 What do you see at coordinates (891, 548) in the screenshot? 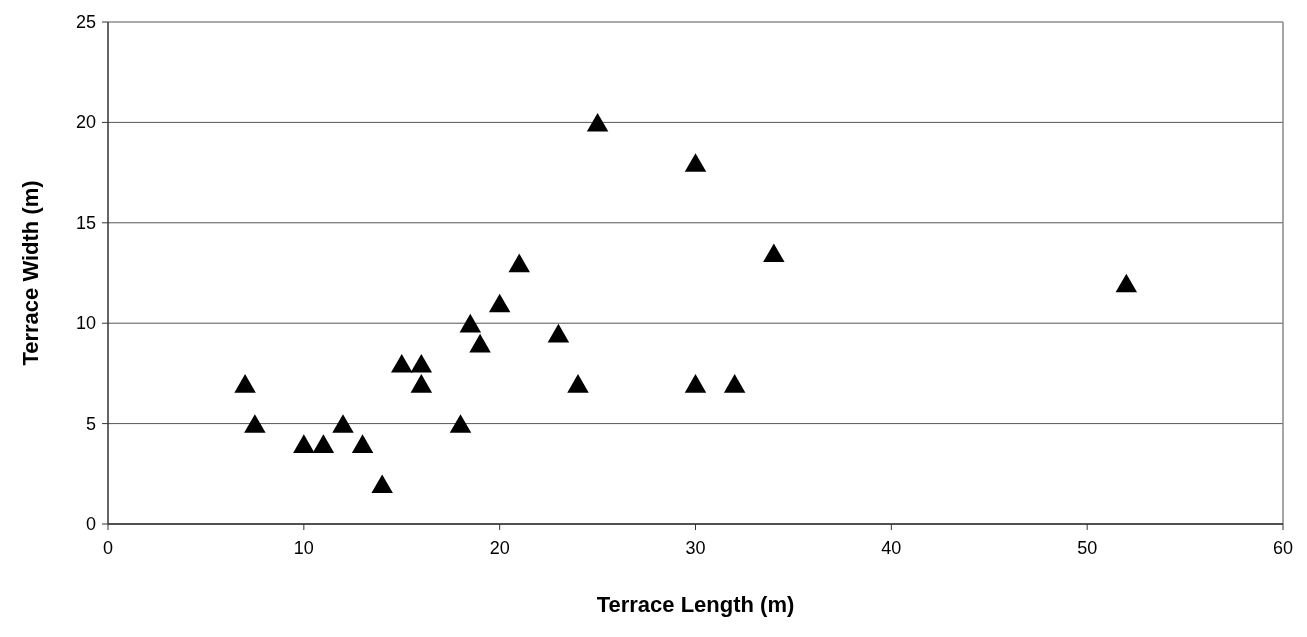
I see `x-tick-label: 40` at bounding box center [891, 548].